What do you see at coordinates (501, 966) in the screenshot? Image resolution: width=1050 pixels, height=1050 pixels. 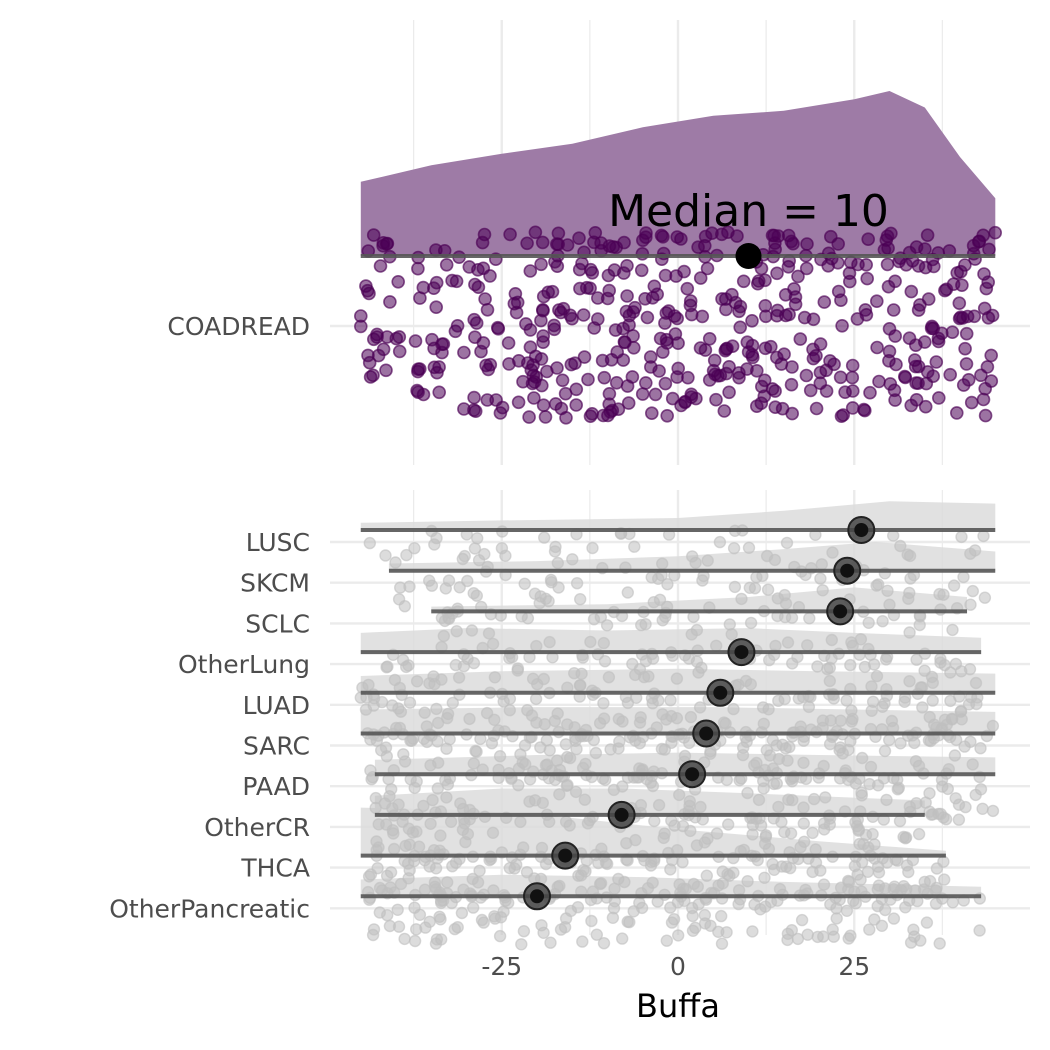 I see `x-tick-label: -25` at bounding box center [501, 966].